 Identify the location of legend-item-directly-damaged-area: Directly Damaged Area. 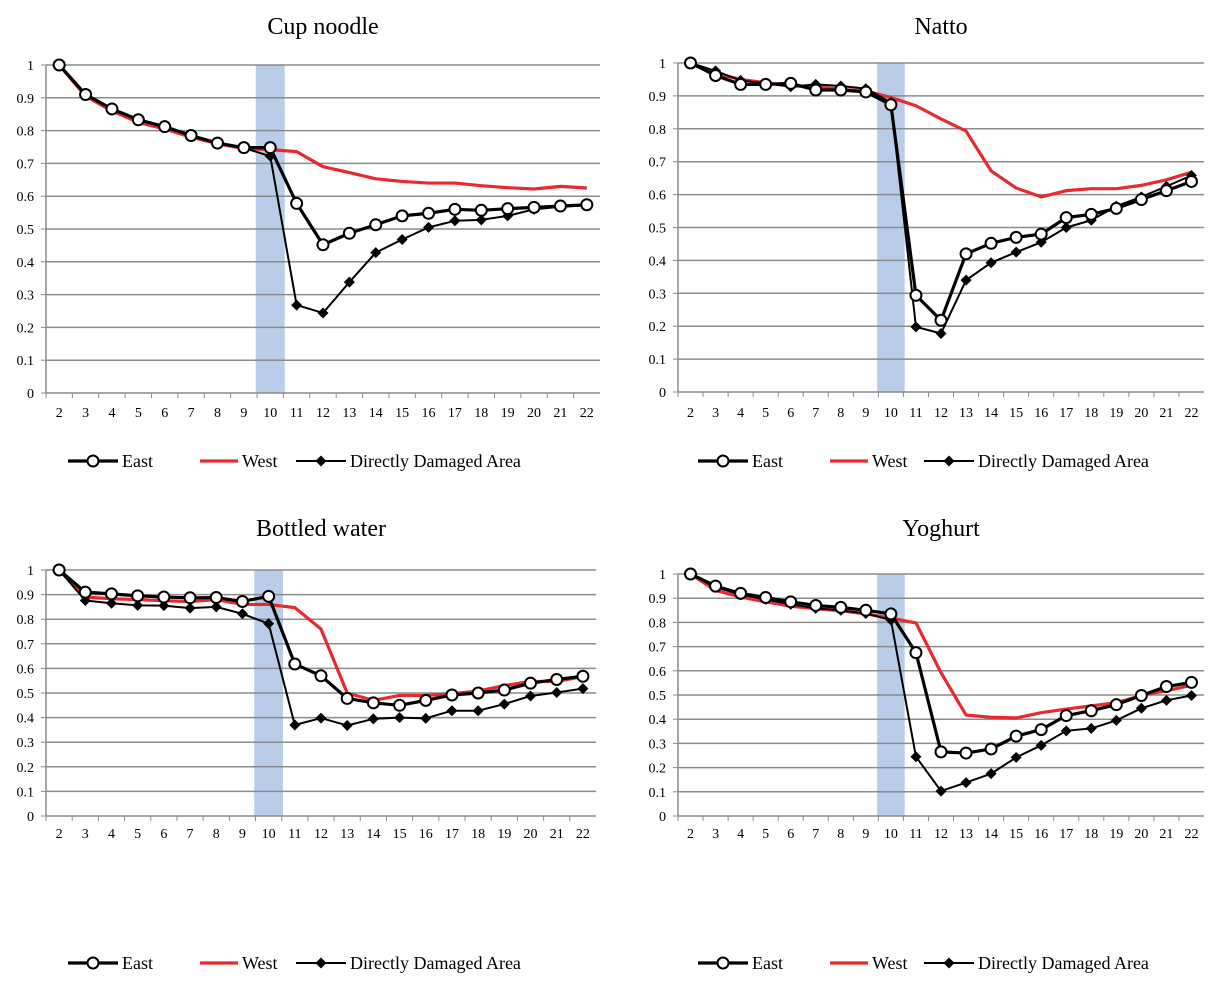
(408, 963).